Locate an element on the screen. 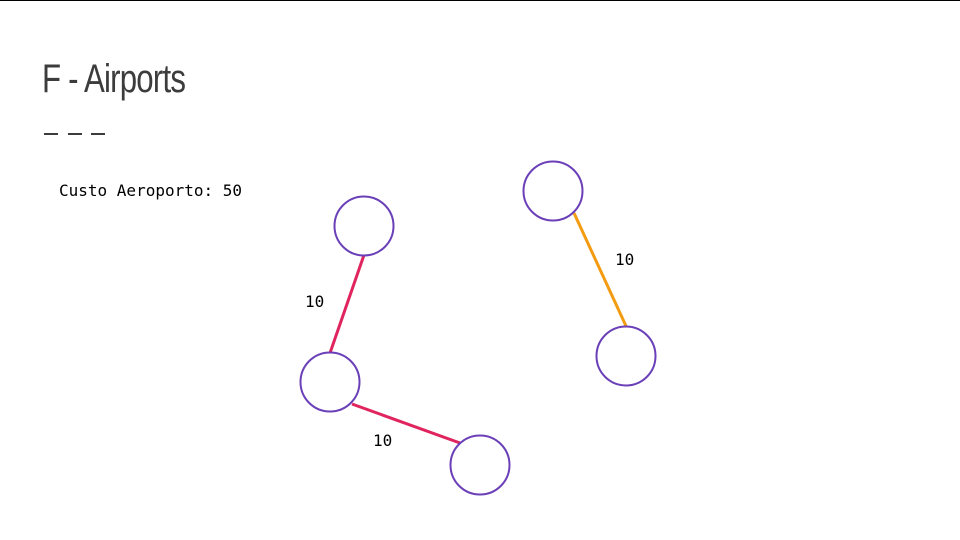 This screenshot has height=540, width=960. edge-n2-n3 is located at coordinates (406, 423).